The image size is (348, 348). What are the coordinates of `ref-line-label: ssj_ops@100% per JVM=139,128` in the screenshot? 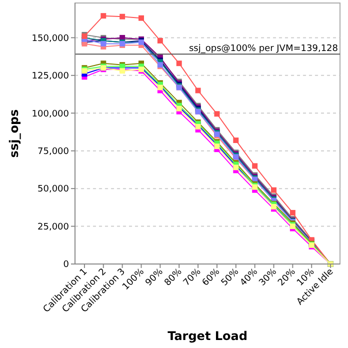 It's located at (263, 49).